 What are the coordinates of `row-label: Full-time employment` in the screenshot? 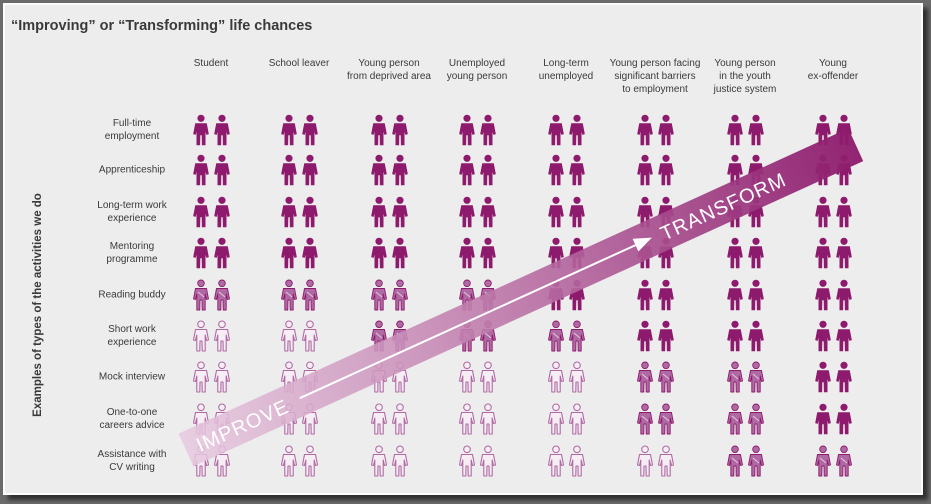 It's located at (132, 130).